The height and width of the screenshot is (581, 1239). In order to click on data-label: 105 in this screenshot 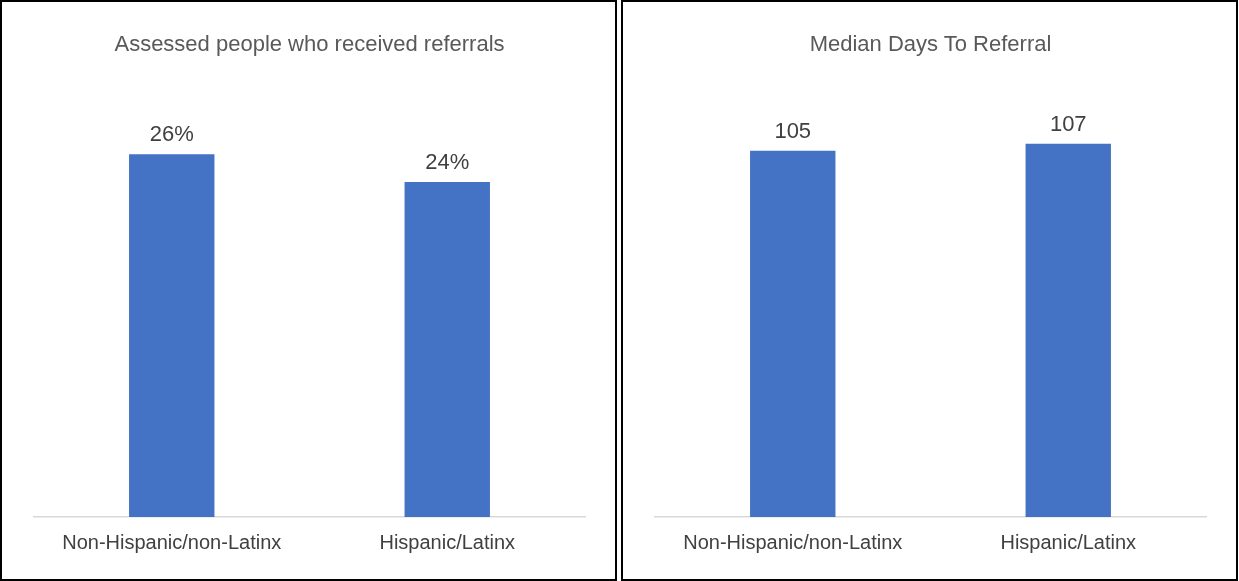, I will do `click(793, 130)`.